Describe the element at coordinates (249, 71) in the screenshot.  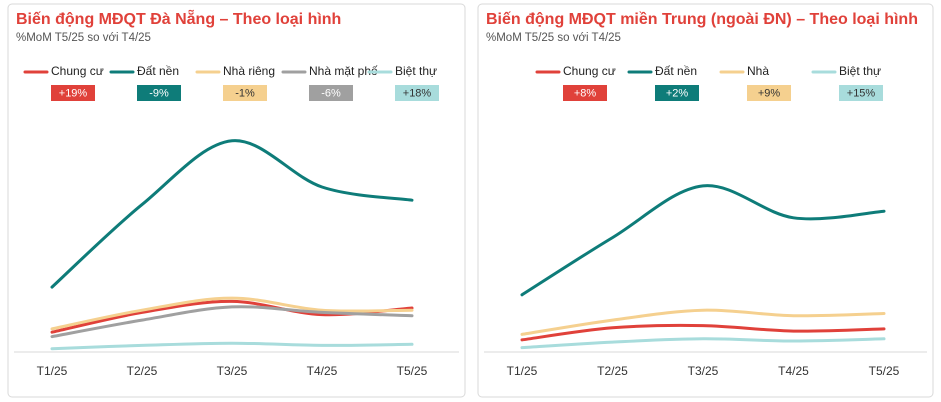
I see `legend-label: Nhà riêng` at that location.